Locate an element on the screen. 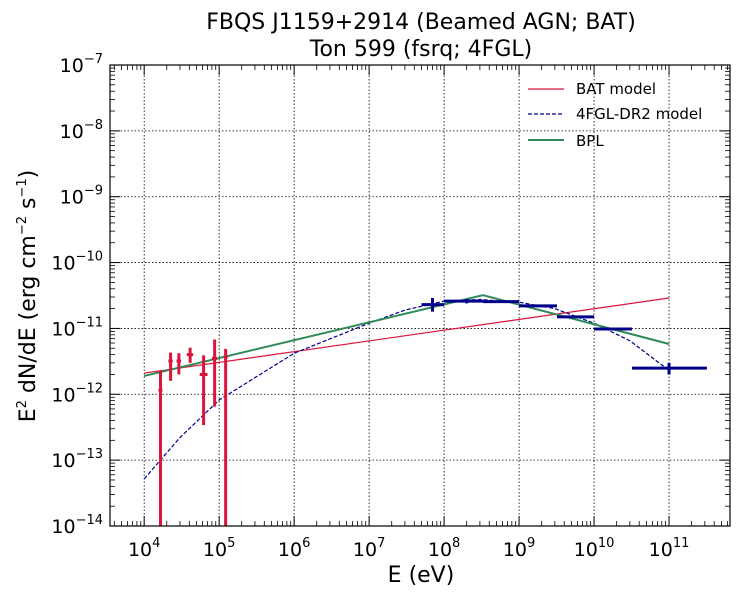 The height and width of the screenshot is (596, 741). y-axis-label-part-1: E is located at coordinates (28, 415).